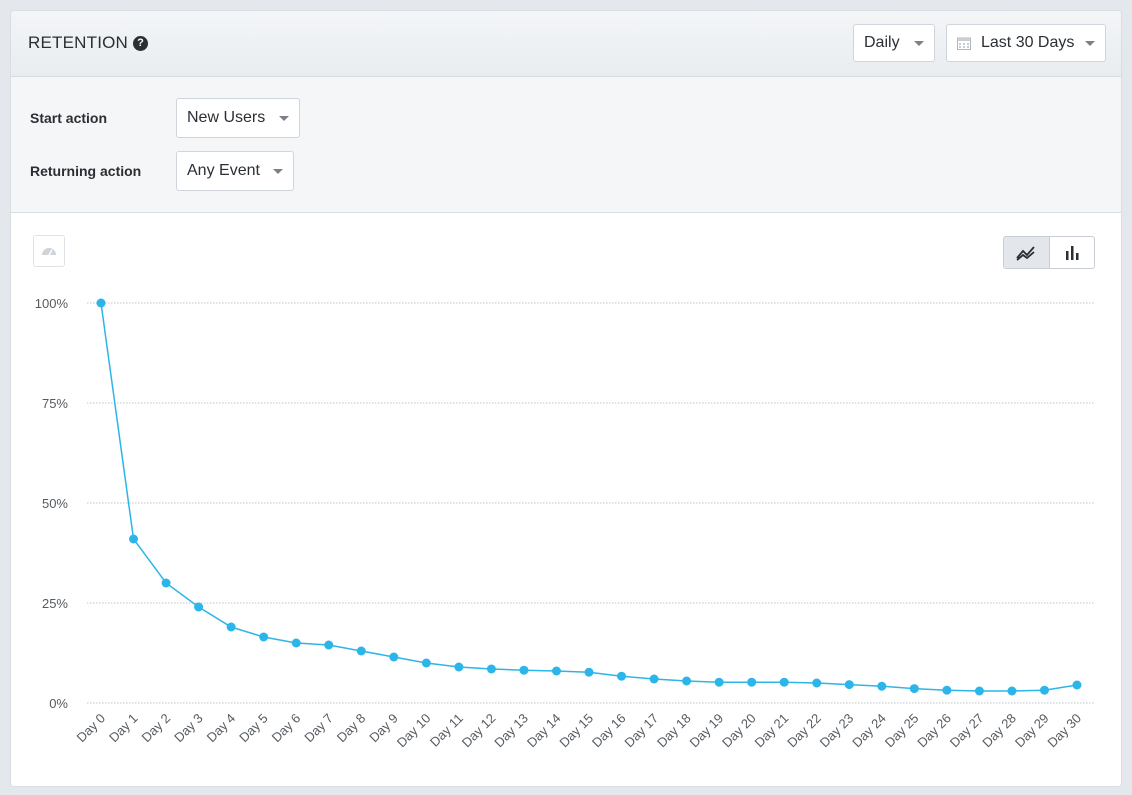  I want to click on returning-action-value: Any Event, so click(223, 170).